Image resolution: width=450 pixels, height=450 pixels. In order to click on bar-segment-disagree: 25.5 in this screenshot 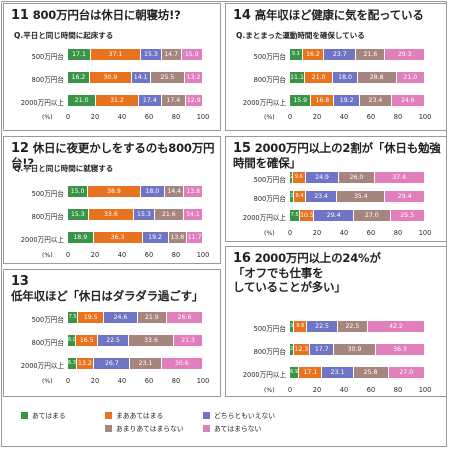, I will do `click(407, 215)`.